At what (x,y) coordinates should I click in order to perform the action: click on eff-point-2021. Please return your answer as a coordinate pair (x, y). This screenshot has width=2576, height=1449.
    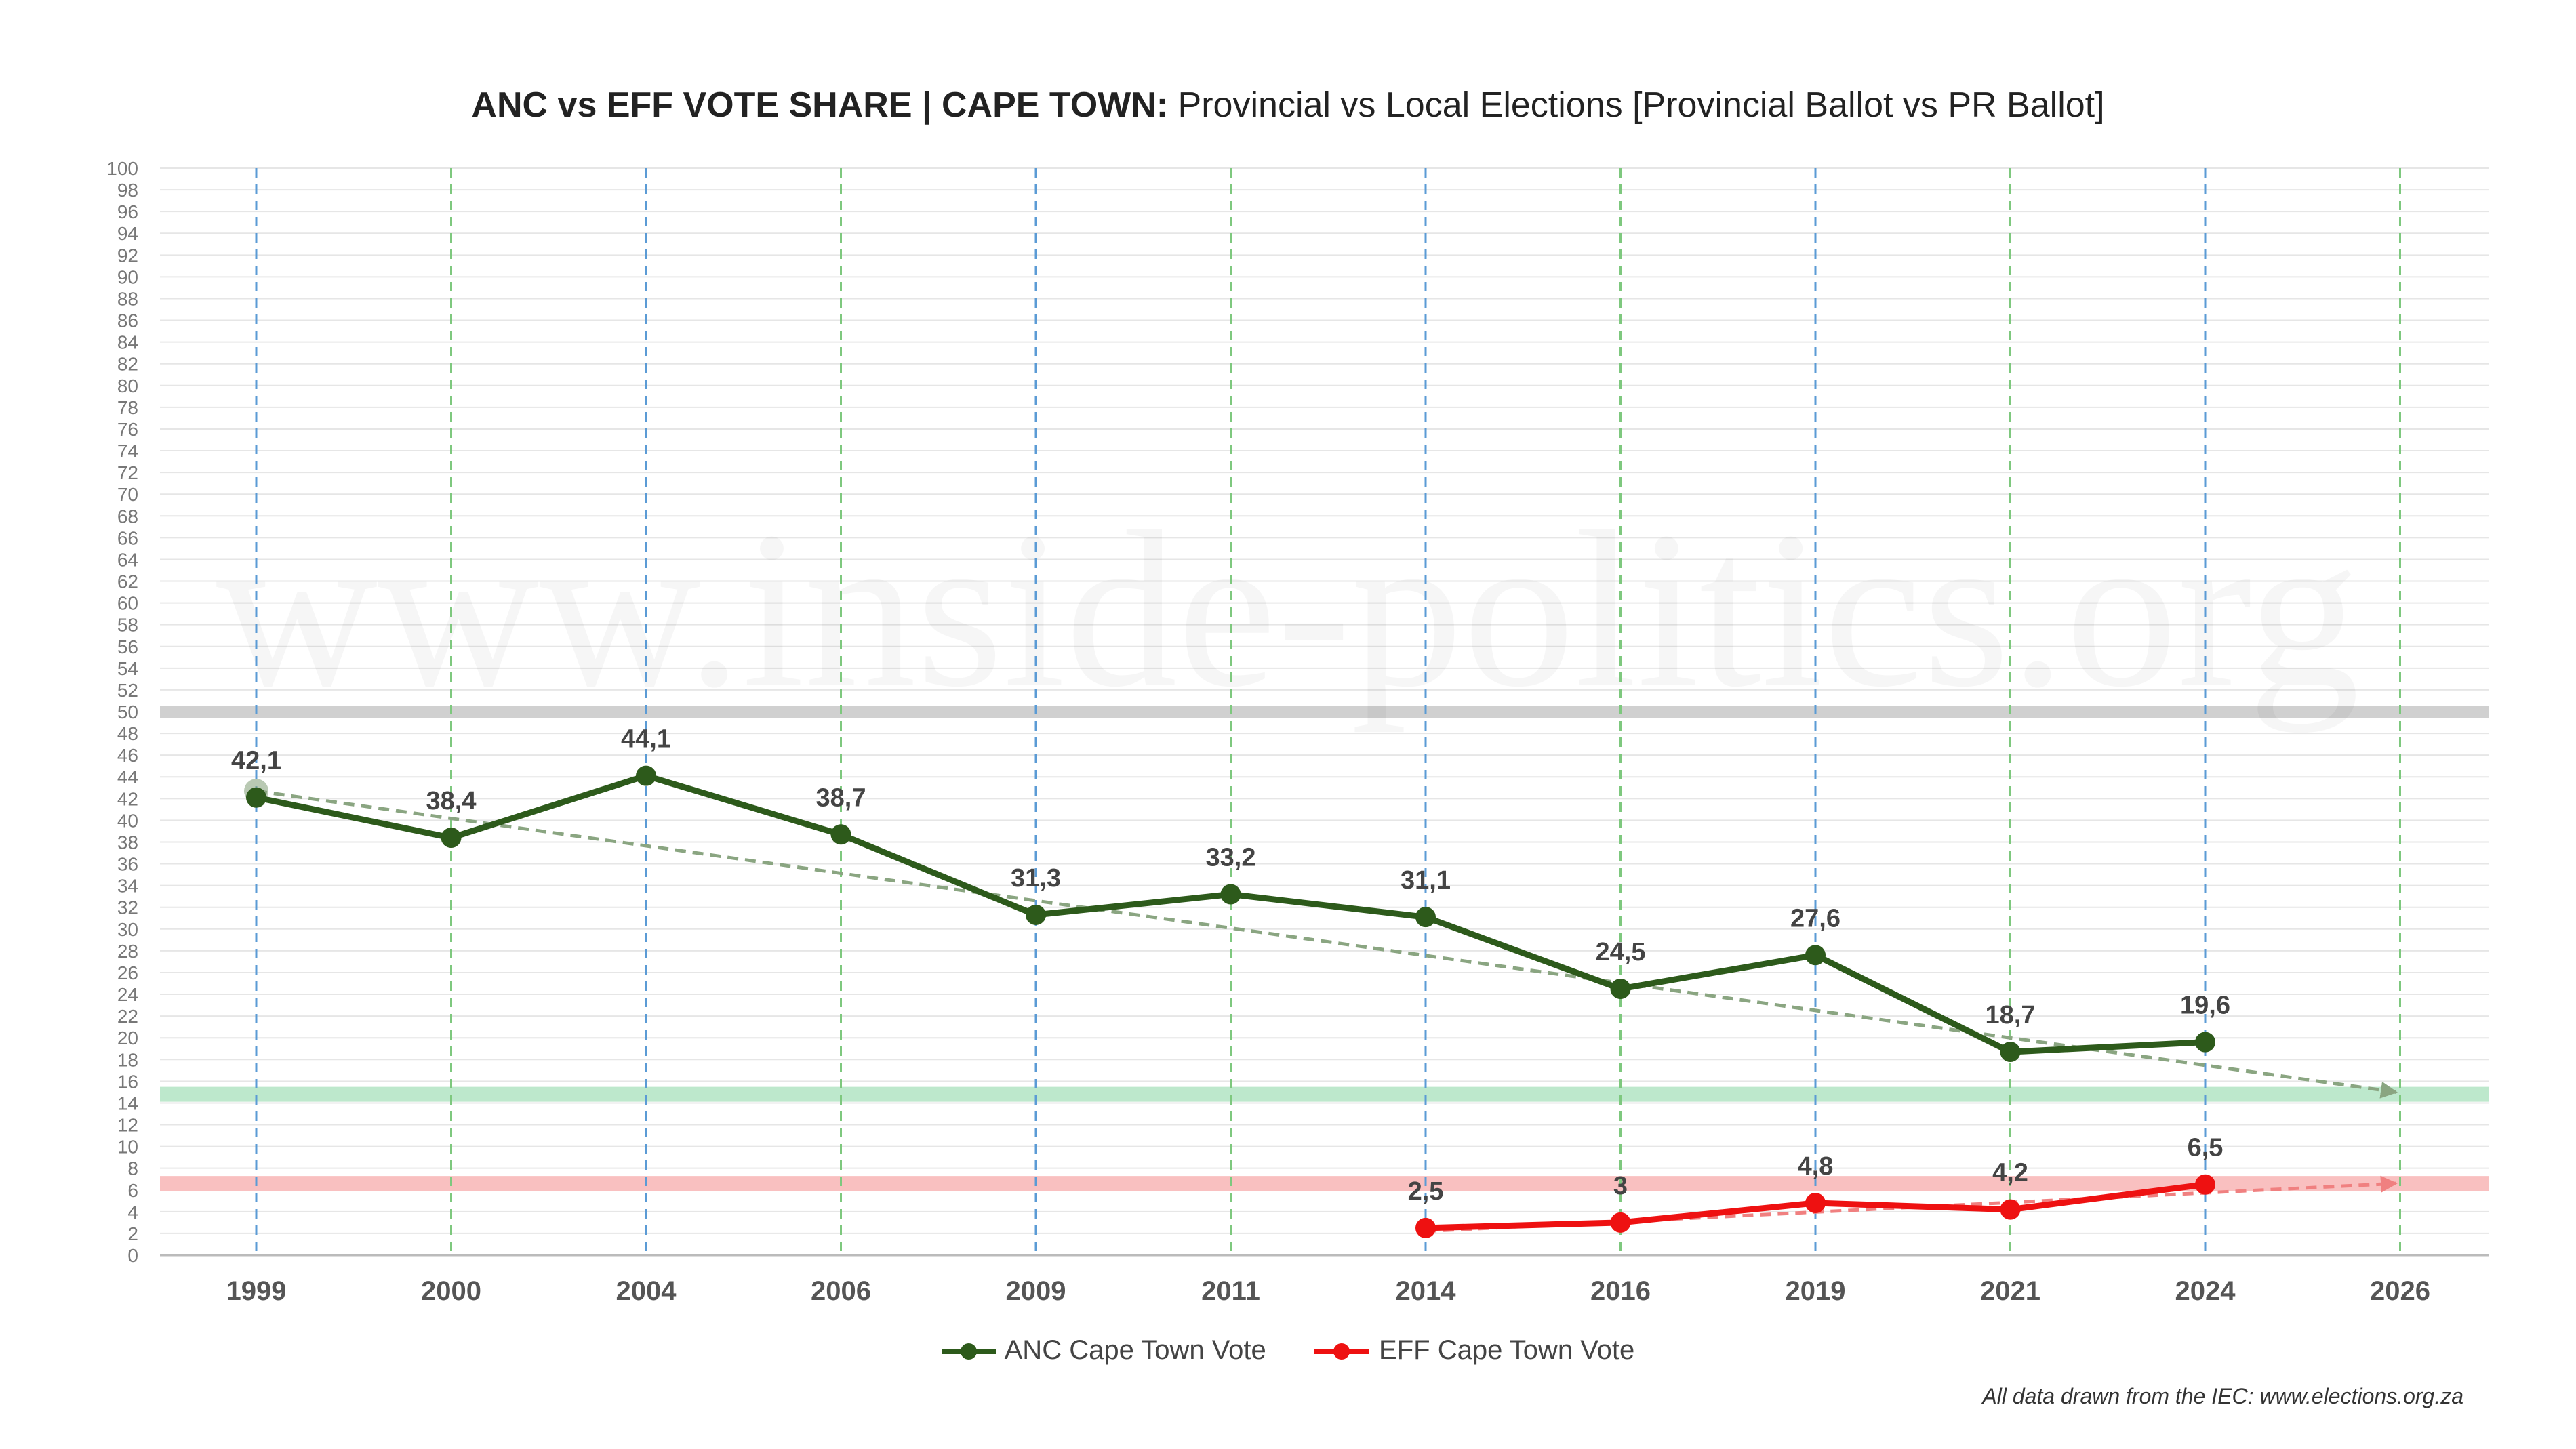
    Looking at the image, I should click on (2010, 1209).